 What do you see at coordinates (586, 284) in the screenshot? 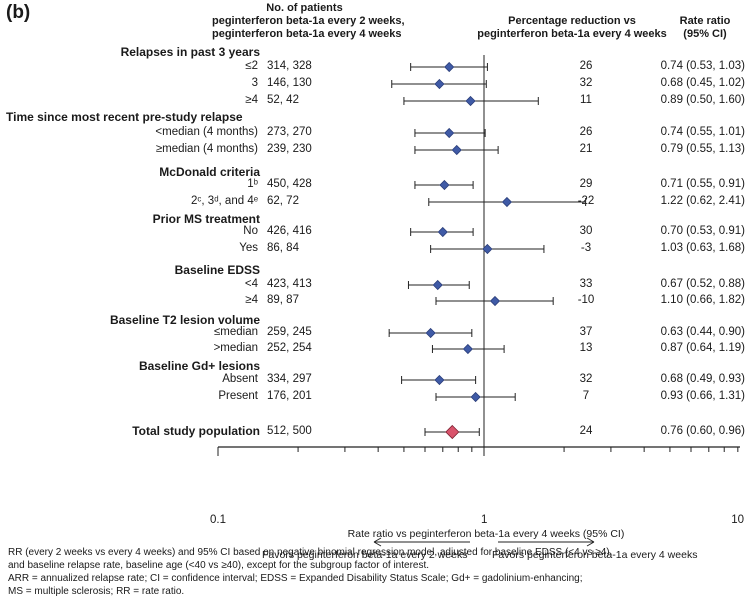
I see `percentage-reduction: 33` at bounding box center [586, 284].